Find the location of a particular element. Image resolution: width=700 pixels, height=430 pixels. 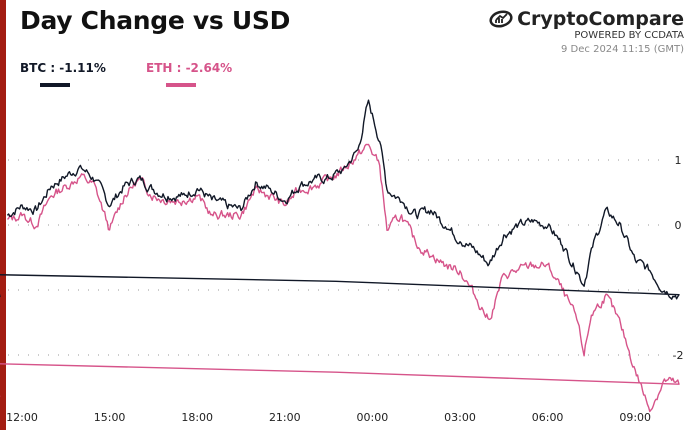

legend-eth-label: ETH : -2.64% is located at coordinates (189, 68).